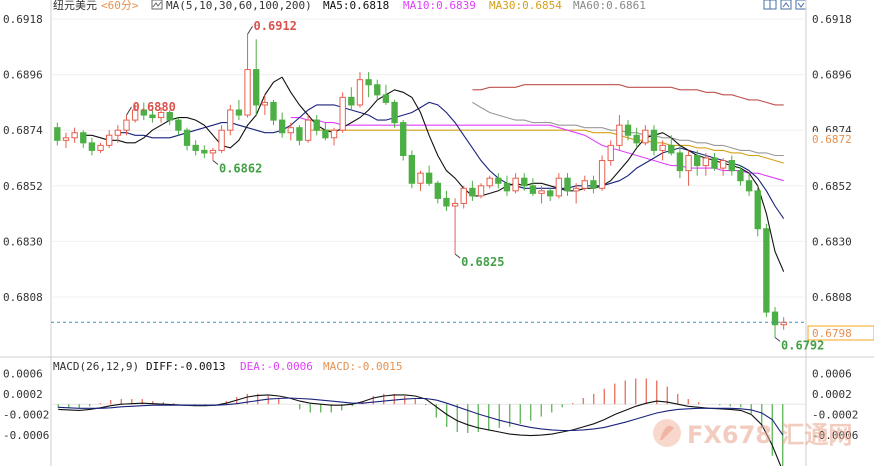 The height and width of the screenshot is (466, 874). What do you see at coordinates (23, 186) in the screenshot?
I see `price-tick-left: 0.6852` at bounding box center [23, 186].